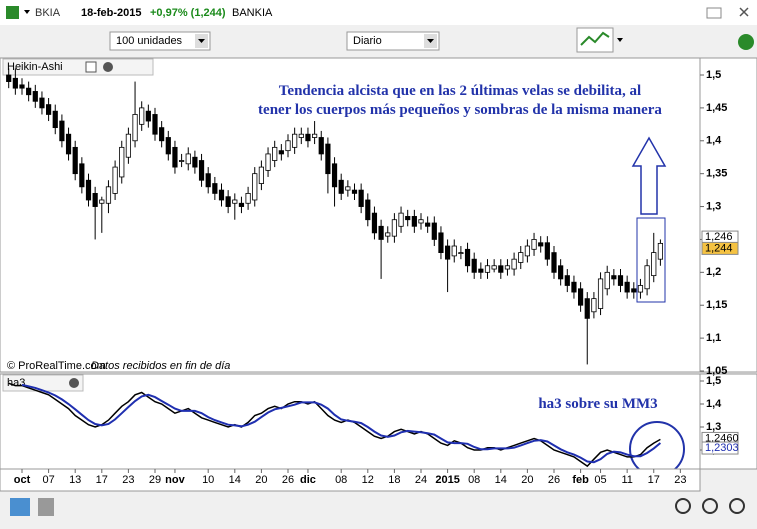 The width and height of the screenshot is (757, 529). Describe the element at coordinates (208, 480) in the screenshot. I see `x-tick-label: 10` at that location.